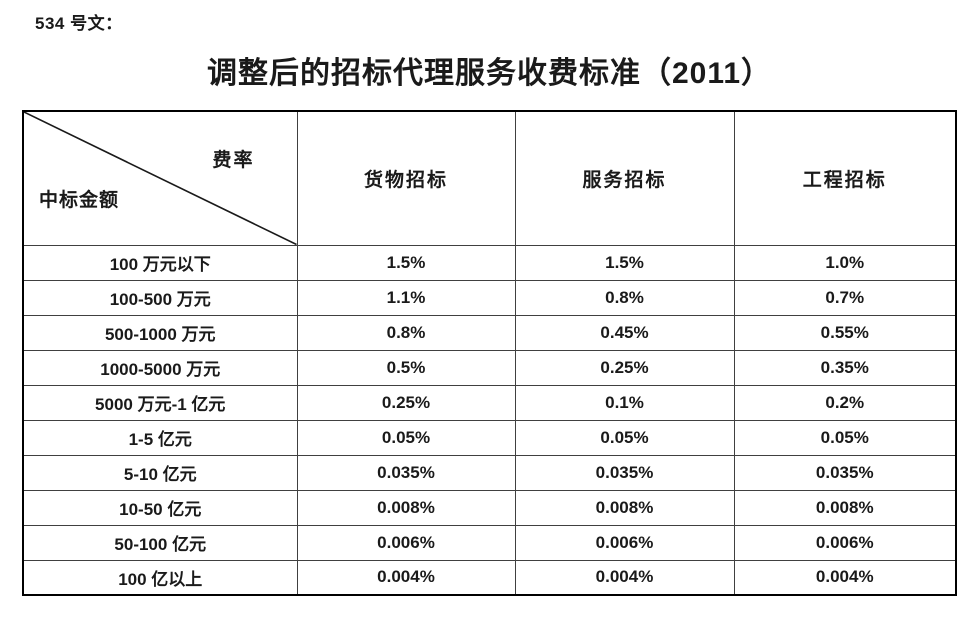  Describe the element at coordinates (845, 402) in the screenshot. I see `rate-value: 0.2%` at that location.